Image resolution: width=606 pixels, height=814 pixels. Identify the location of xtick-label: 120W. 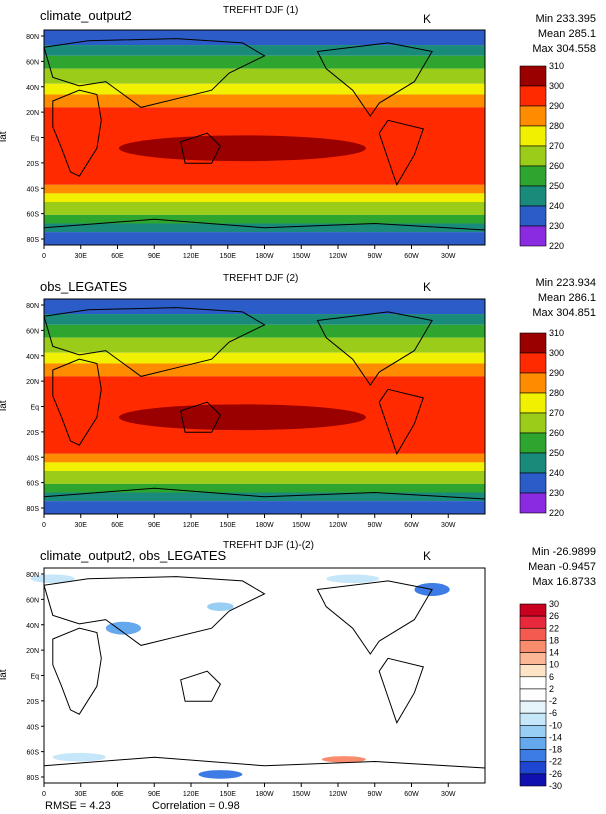
(338, 256).